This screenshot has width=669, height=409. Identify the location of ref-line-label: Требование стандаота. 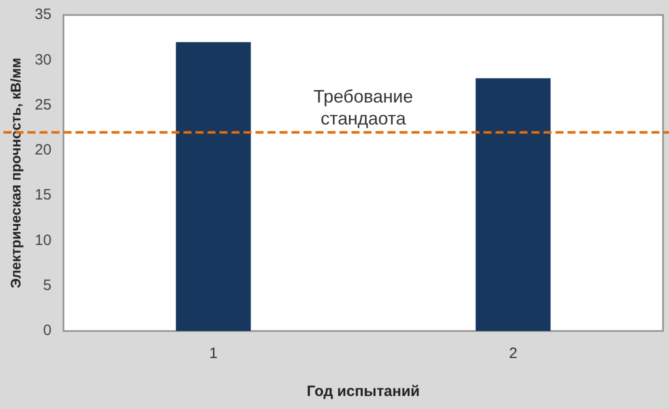
(363, 107).